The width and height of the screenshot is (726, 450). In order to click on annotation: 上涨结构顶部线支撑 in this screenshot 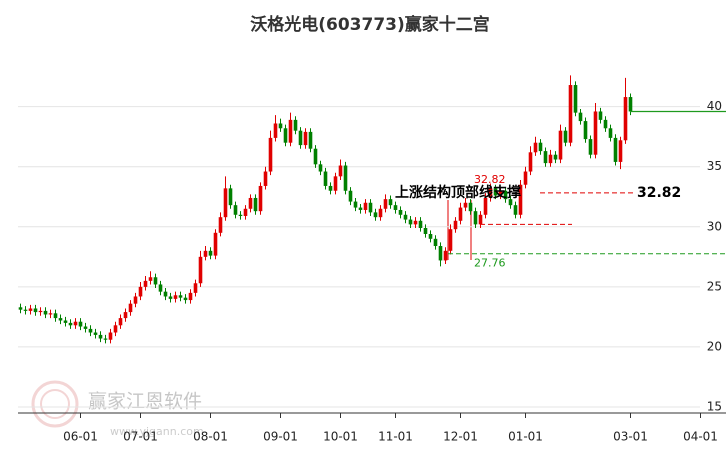, I will do `click(458, 192)`.